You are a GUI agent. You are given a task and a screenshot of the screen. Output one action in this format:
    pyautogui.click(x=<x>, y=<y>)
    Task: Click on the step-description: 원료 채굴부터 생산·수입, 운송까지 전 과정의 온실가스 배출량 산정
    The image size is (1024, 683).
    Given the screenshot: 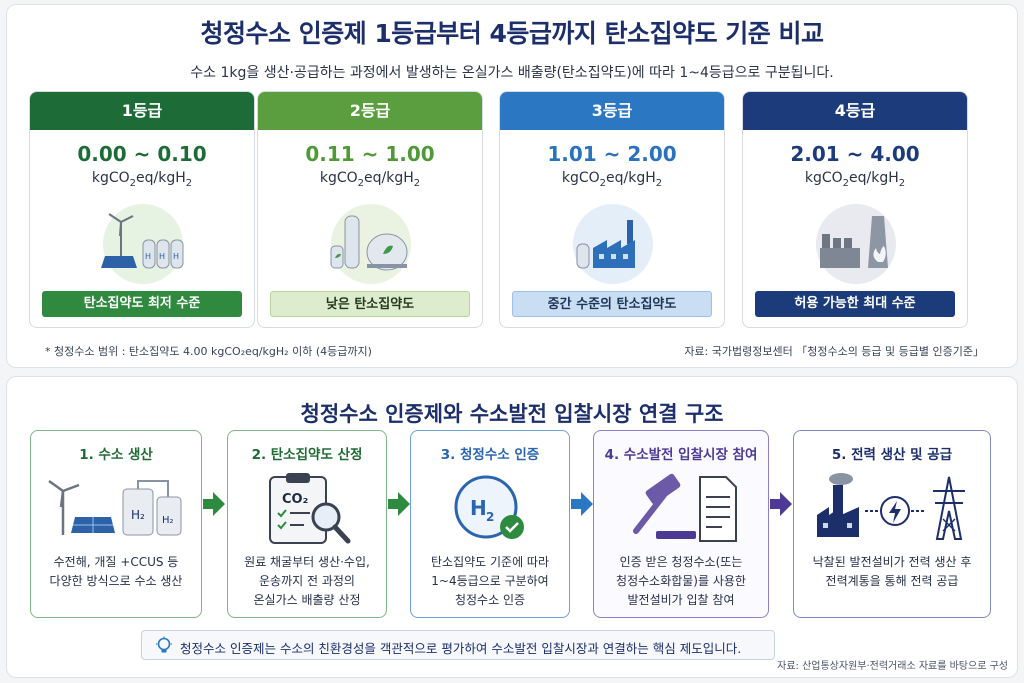 What is the action you would take?
    pyautogui.click(x=307, y=581)
    